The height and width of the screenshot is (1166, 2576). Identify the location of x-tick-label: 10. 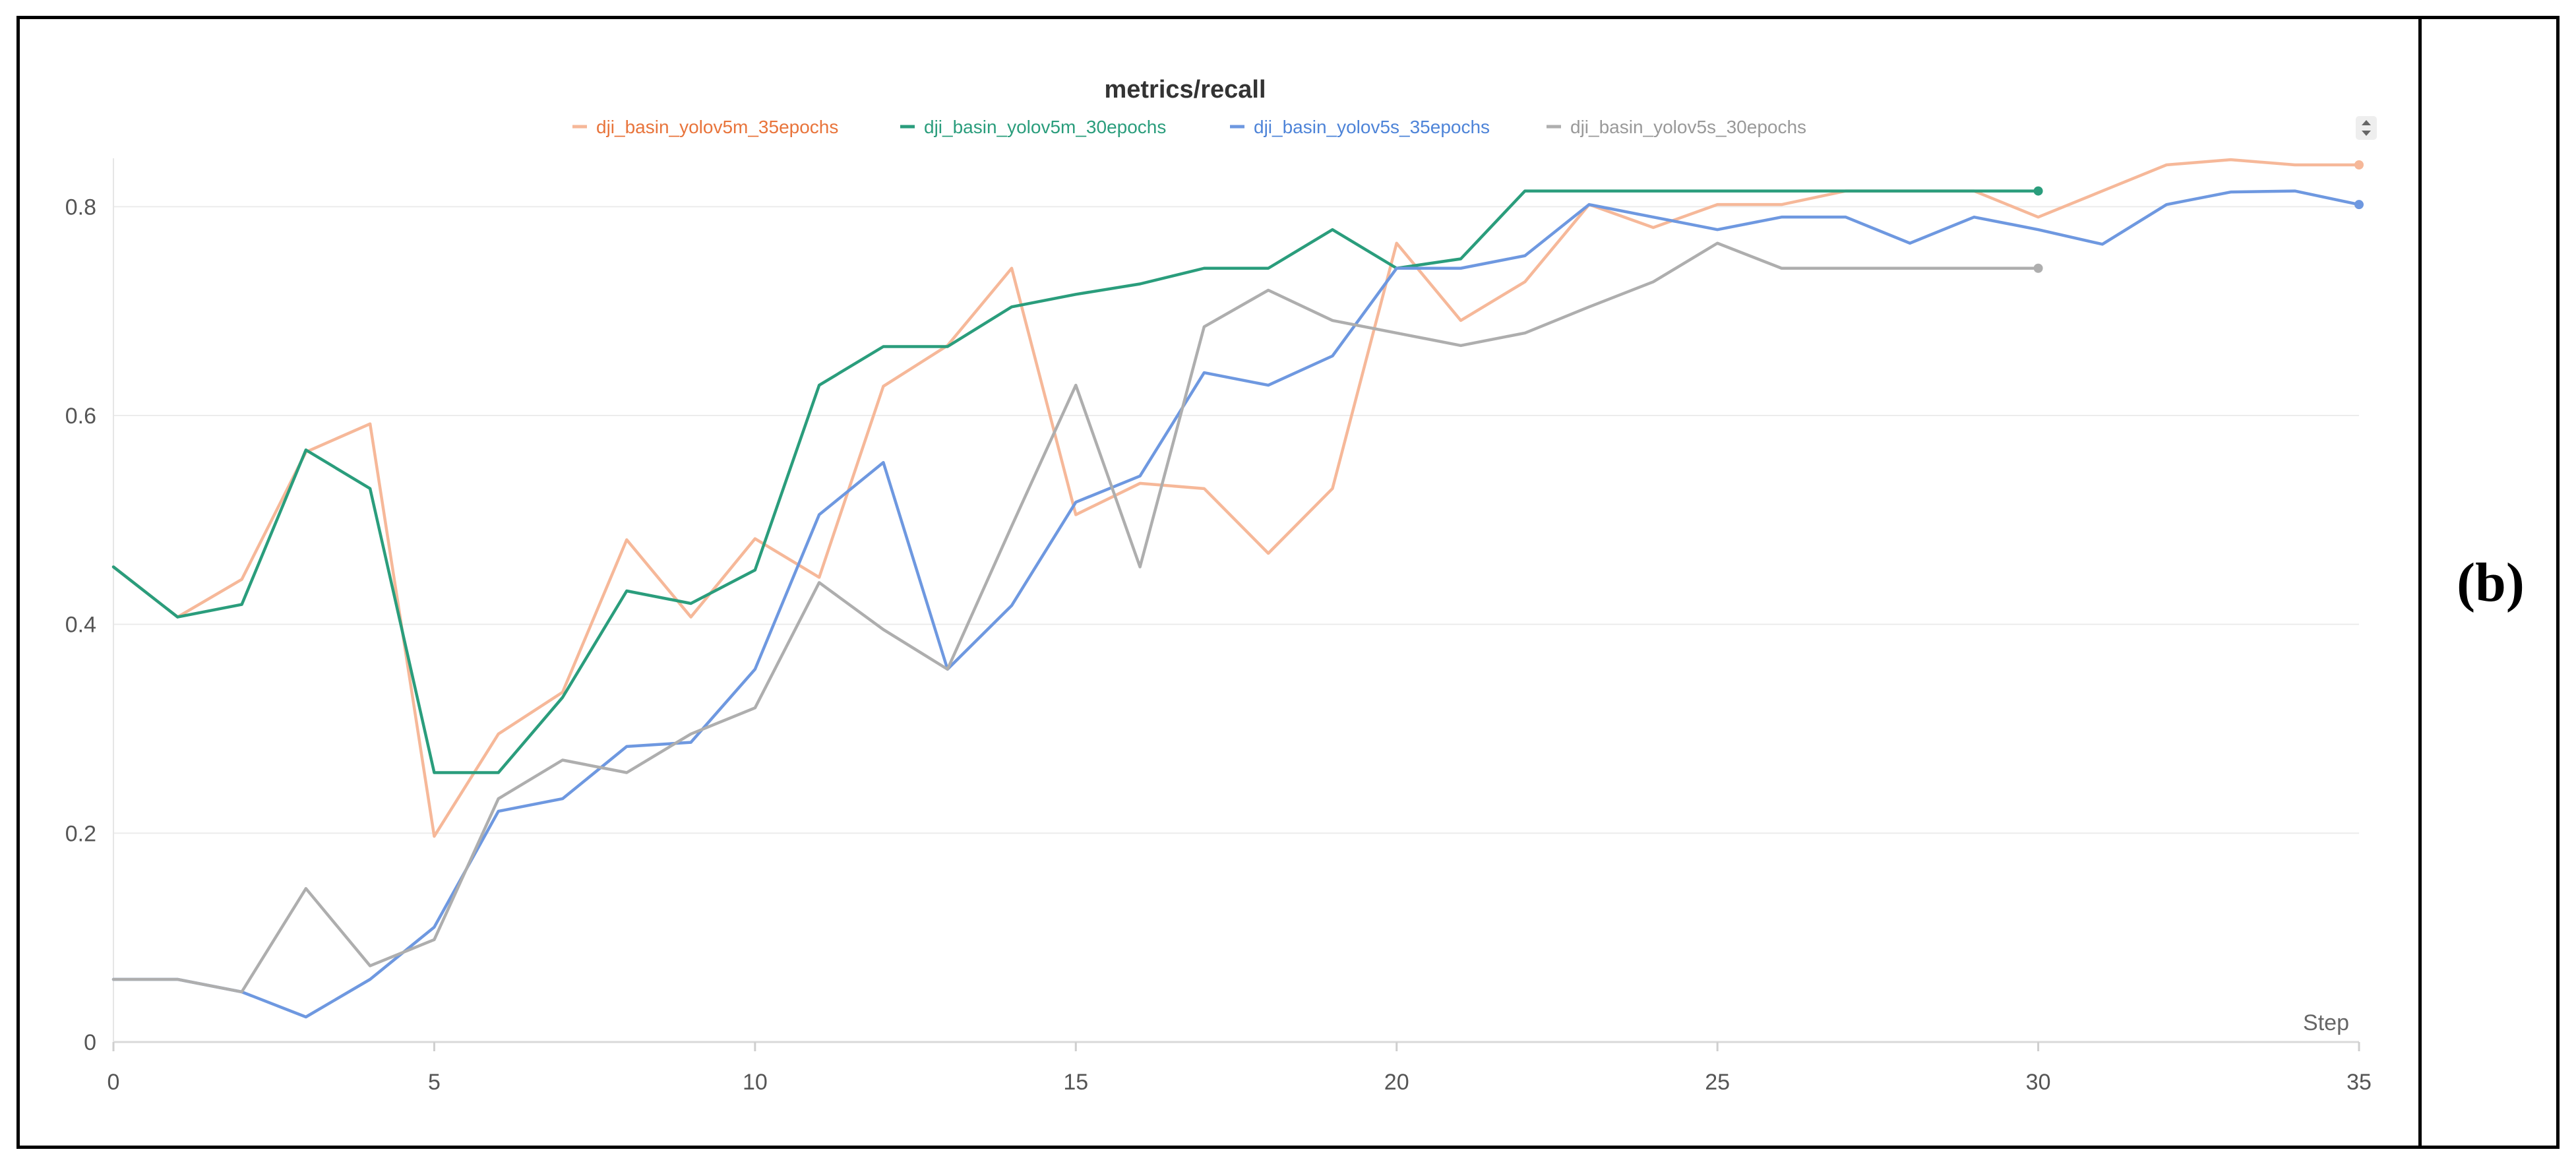
(755, 1082).